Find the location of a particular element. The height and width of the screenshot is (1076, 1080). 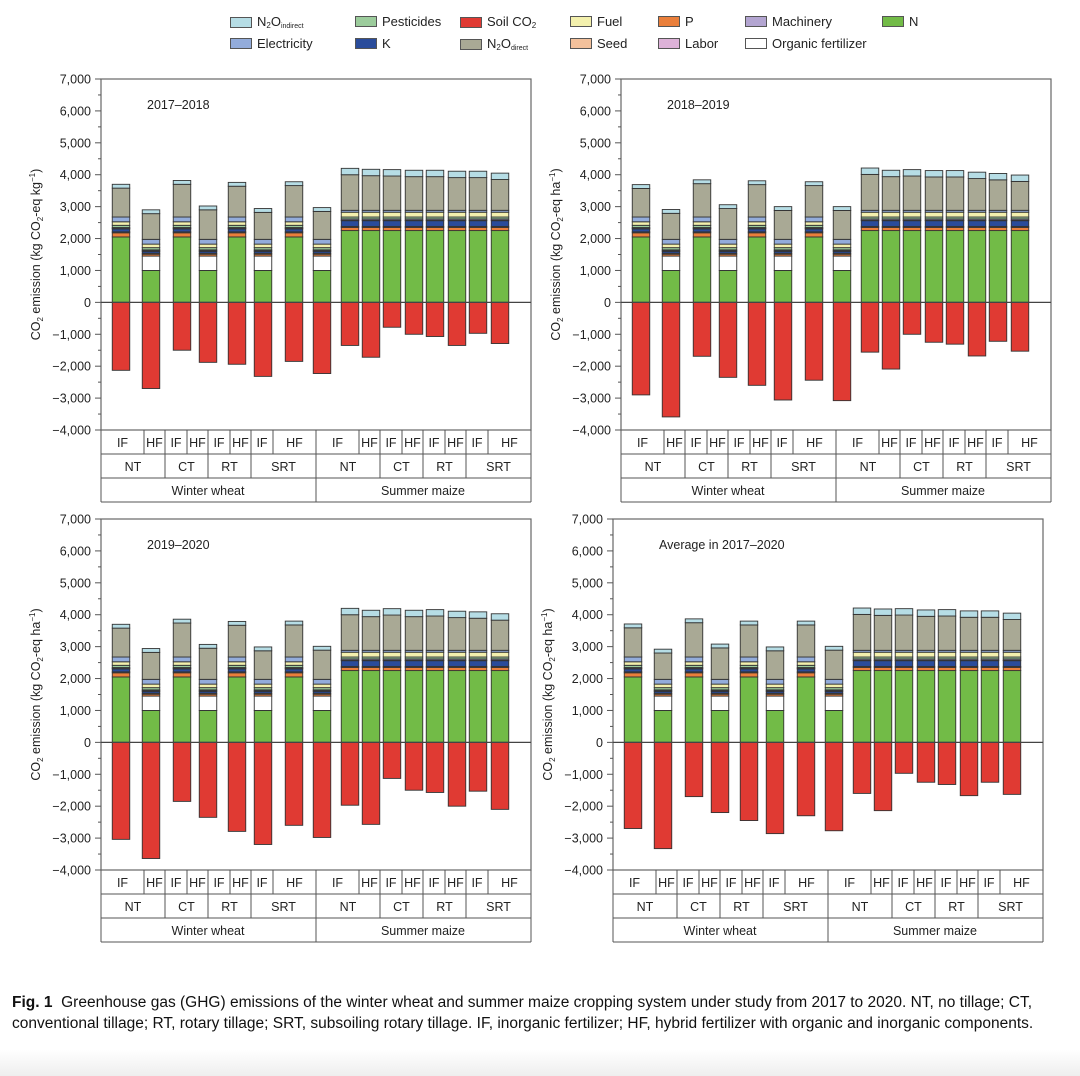

legend-label: P is located at coordinates (689, 21).